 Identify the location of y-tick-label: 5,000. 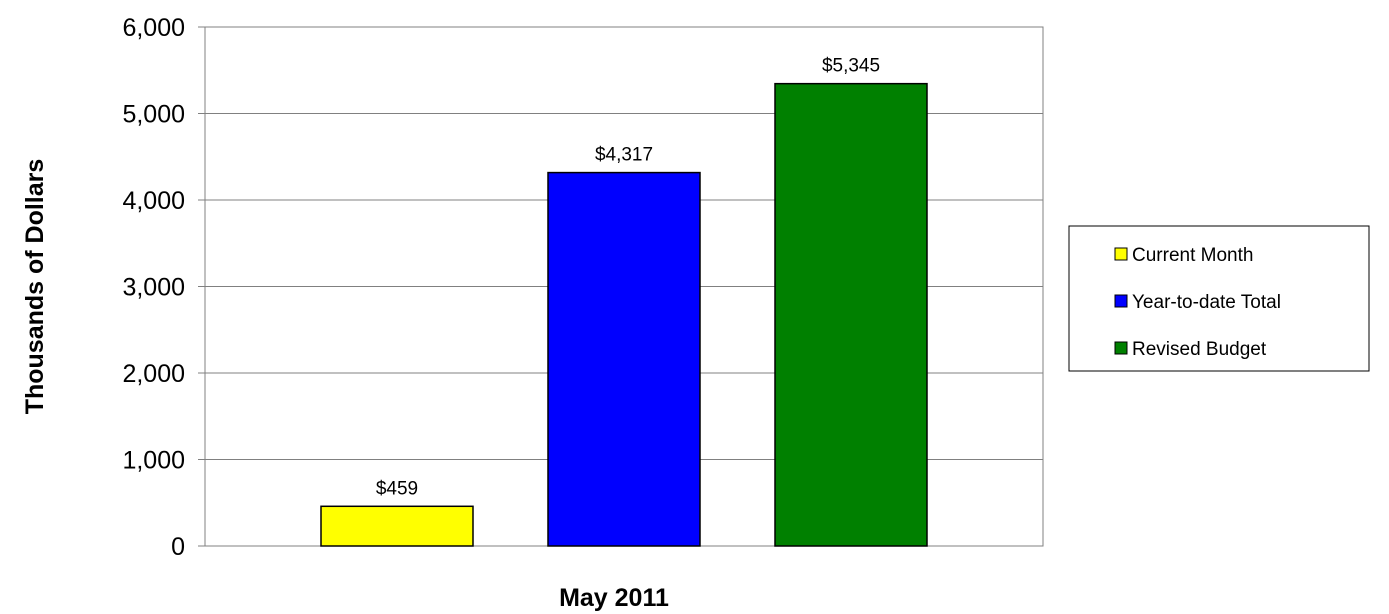
(153, 115).